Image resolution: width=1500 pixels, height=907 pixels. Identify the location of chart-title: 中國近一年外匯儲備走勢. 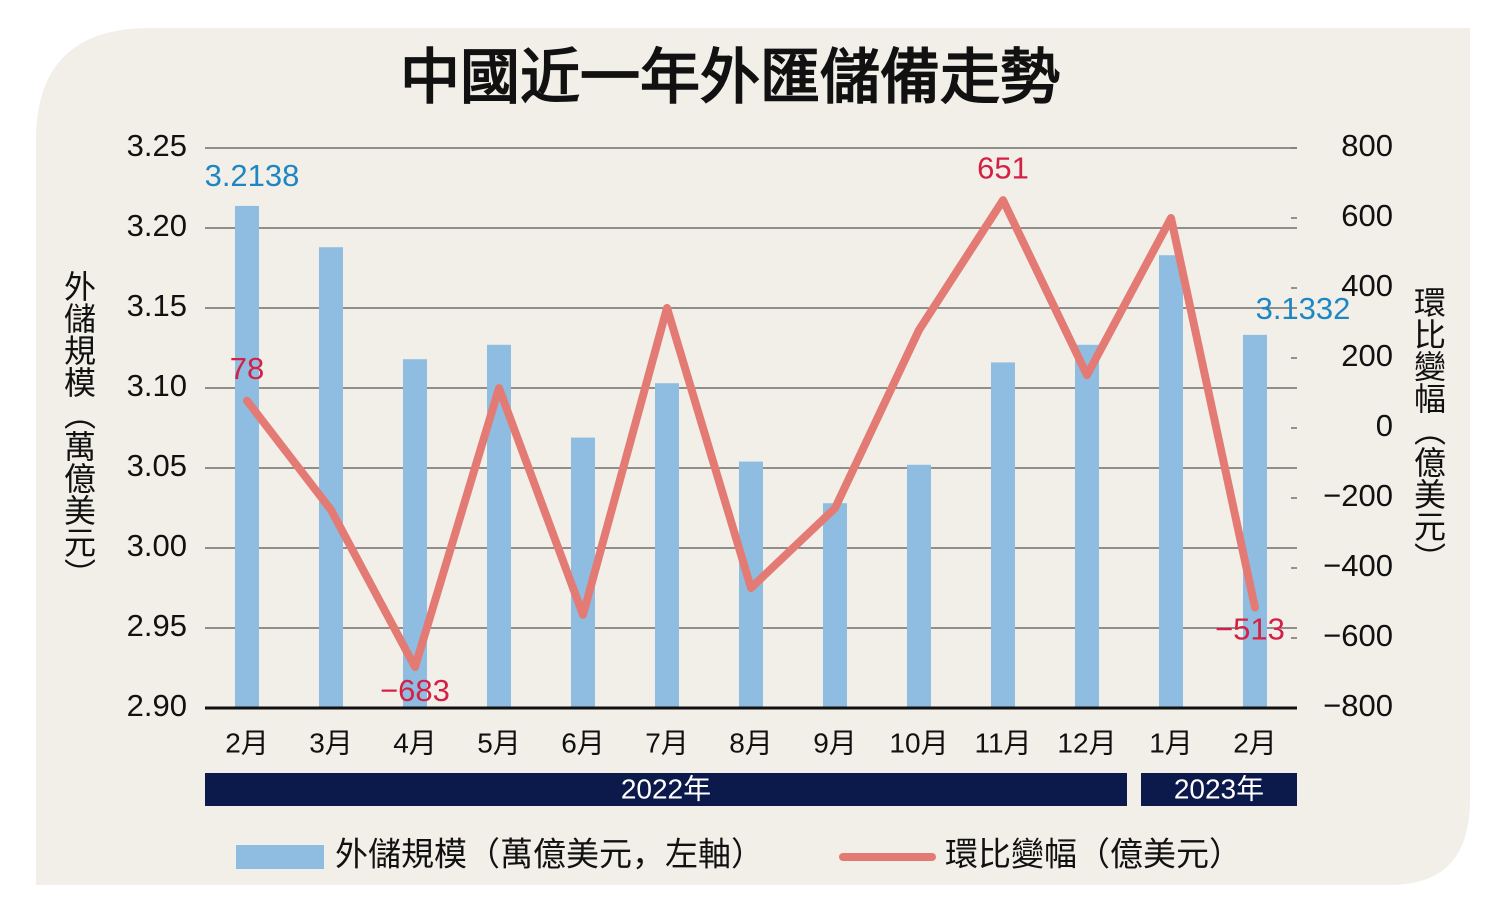
(730, 77).